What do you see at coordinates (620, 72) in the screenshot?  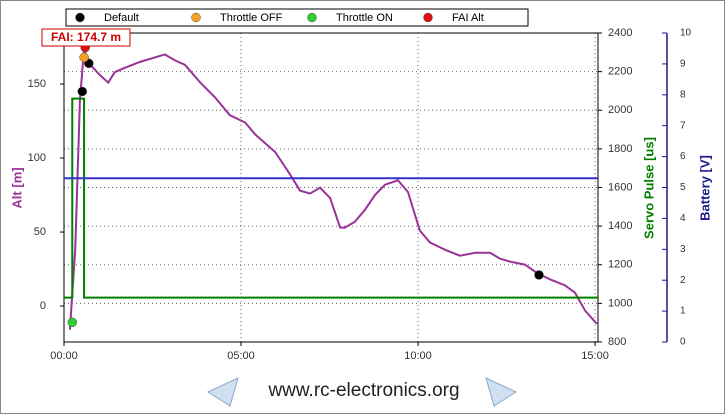 I see `y2-tick-label: 2200` at bounding box center [620, 72].